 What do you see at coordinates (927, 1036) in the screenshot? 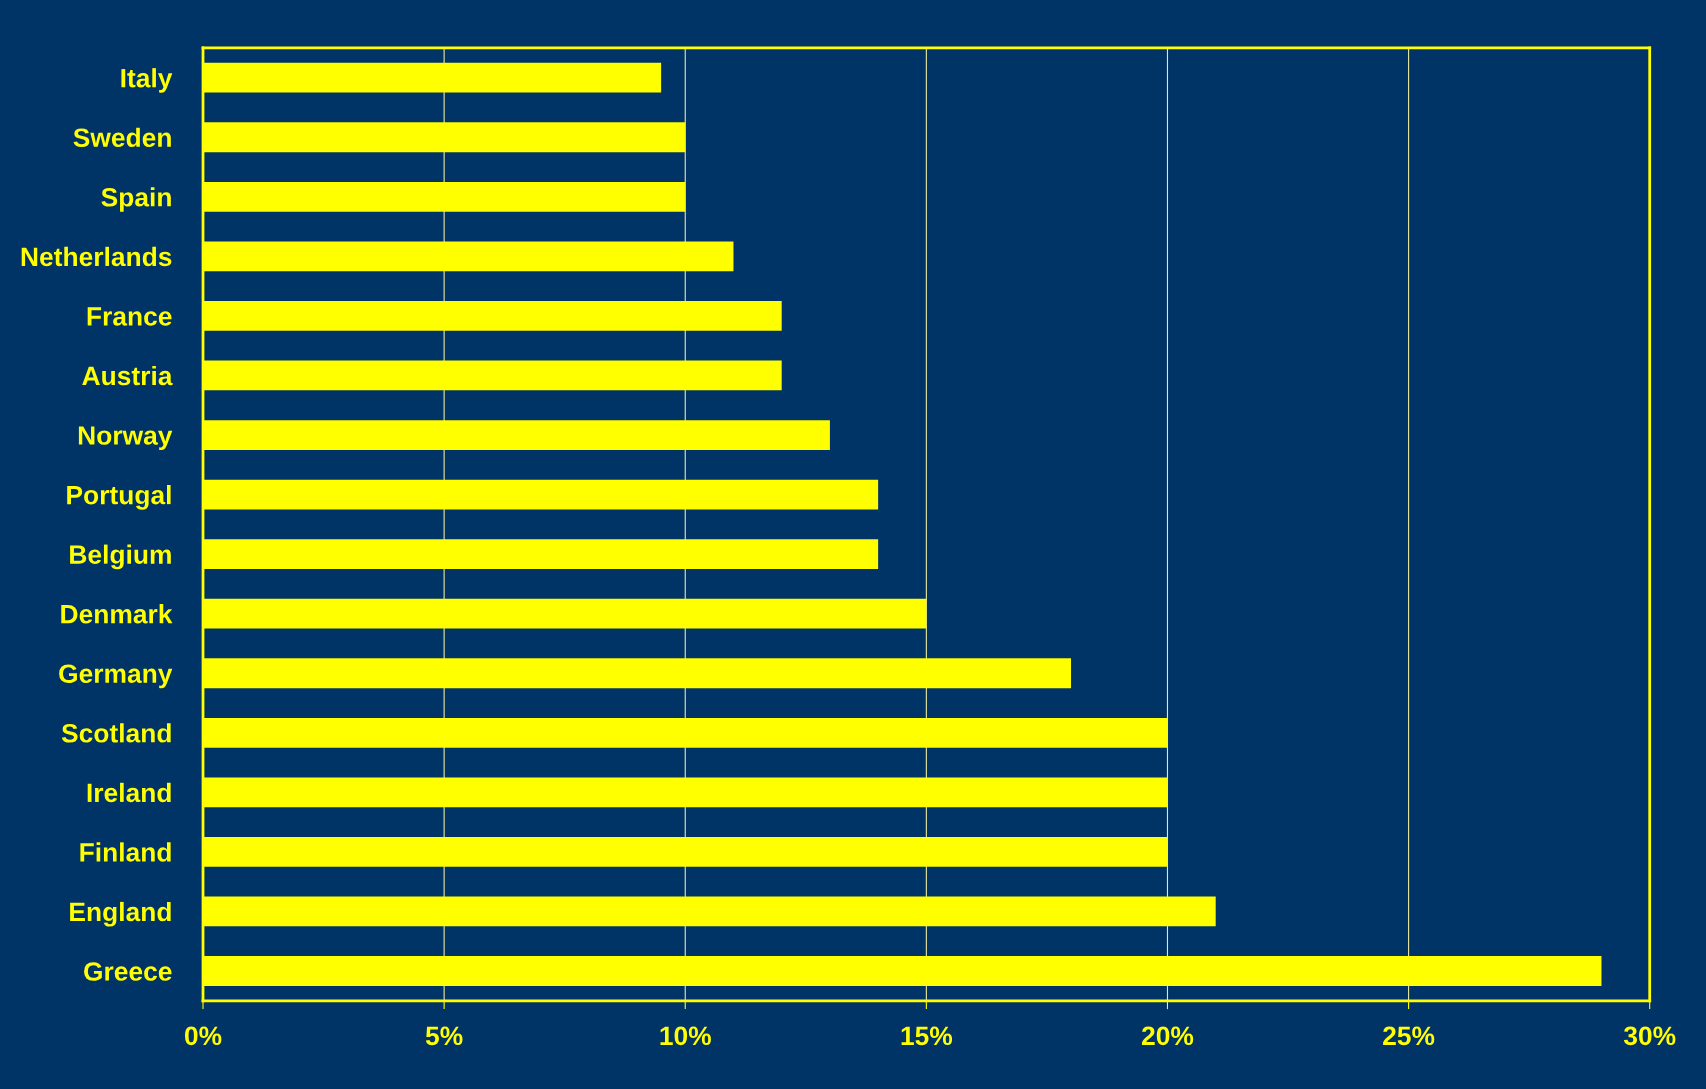
I see `x-tick-label: 15%` at bounding box center [927, 1036].